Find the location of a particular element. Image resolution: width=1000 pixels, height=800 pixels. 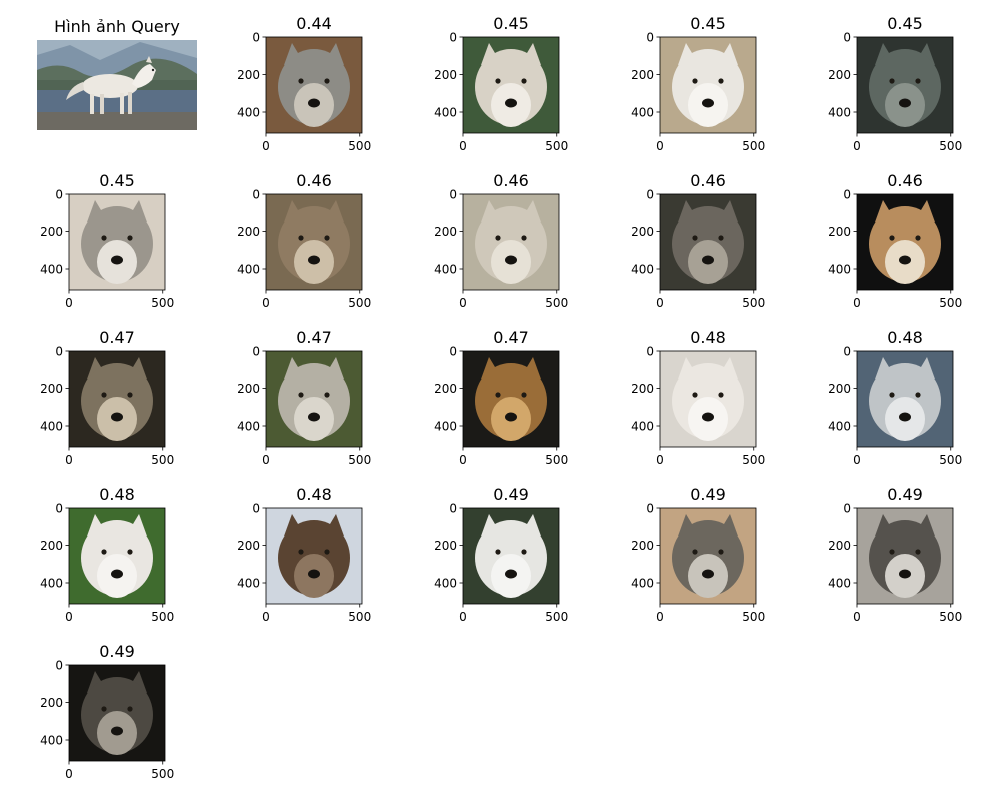

result-panel: 0.46 0 200 400 0 500 is located at coordinates (698, 240).